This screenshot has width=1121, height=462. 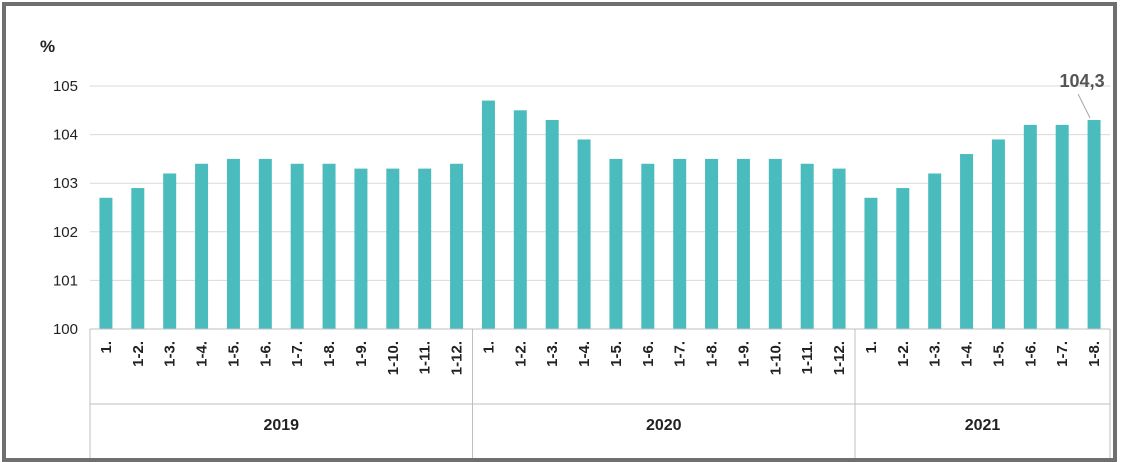 I want to click on y-tick-label: 104, so click(x=65, y=135).